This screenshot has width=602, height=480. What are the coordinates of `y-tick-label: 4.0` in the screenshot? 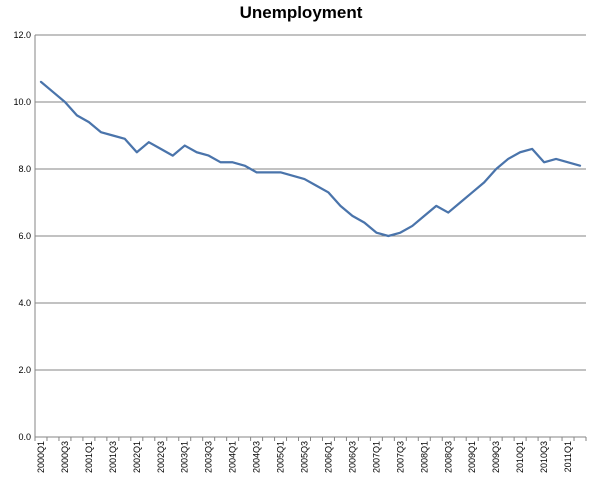 It's located at (24, 303).